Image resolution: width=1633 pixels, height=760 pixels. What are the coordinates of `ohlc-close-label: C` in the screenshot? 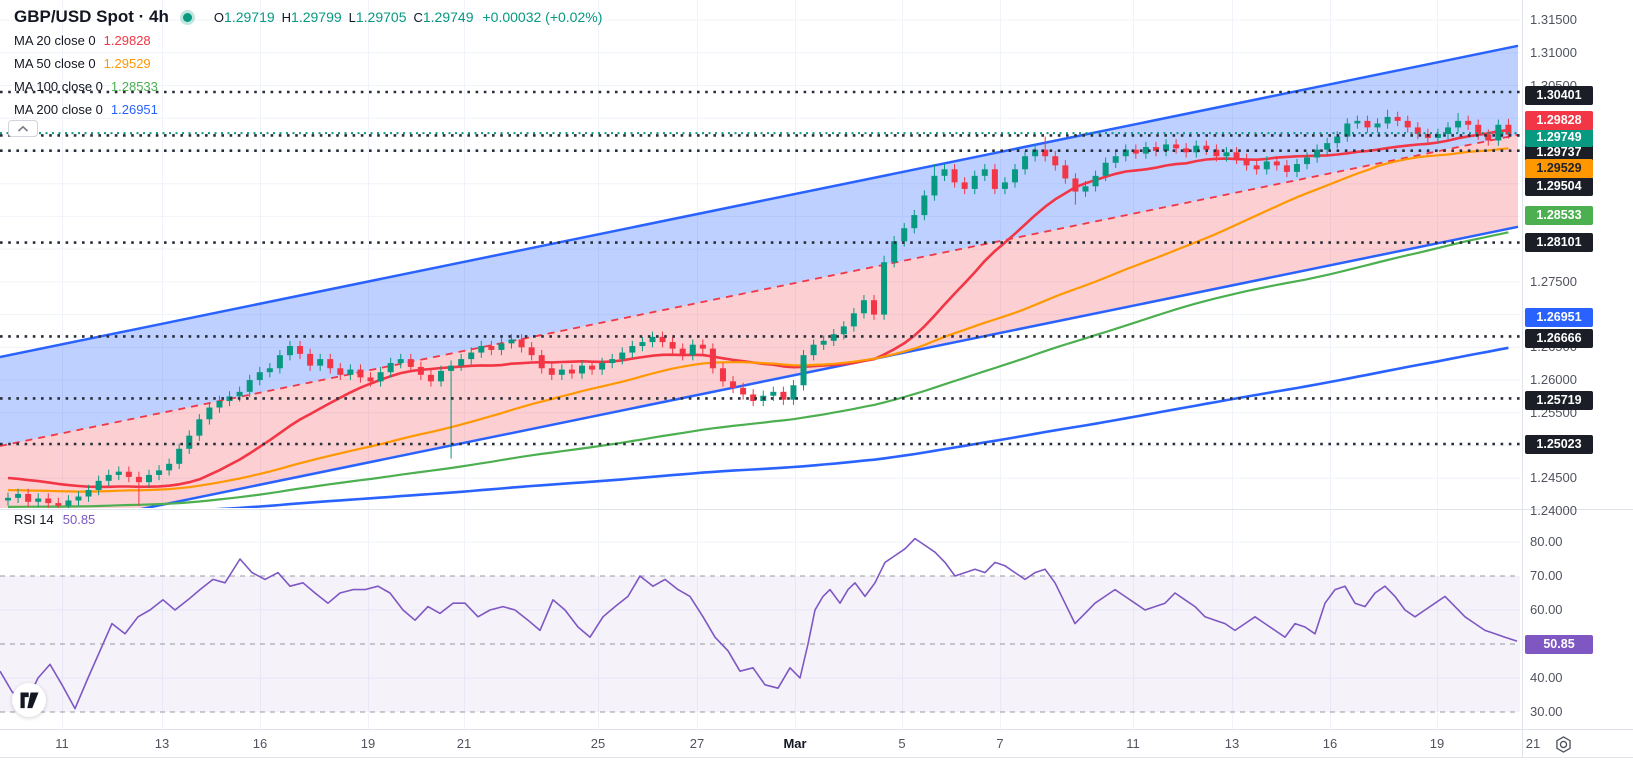 It's located at (418, 17).